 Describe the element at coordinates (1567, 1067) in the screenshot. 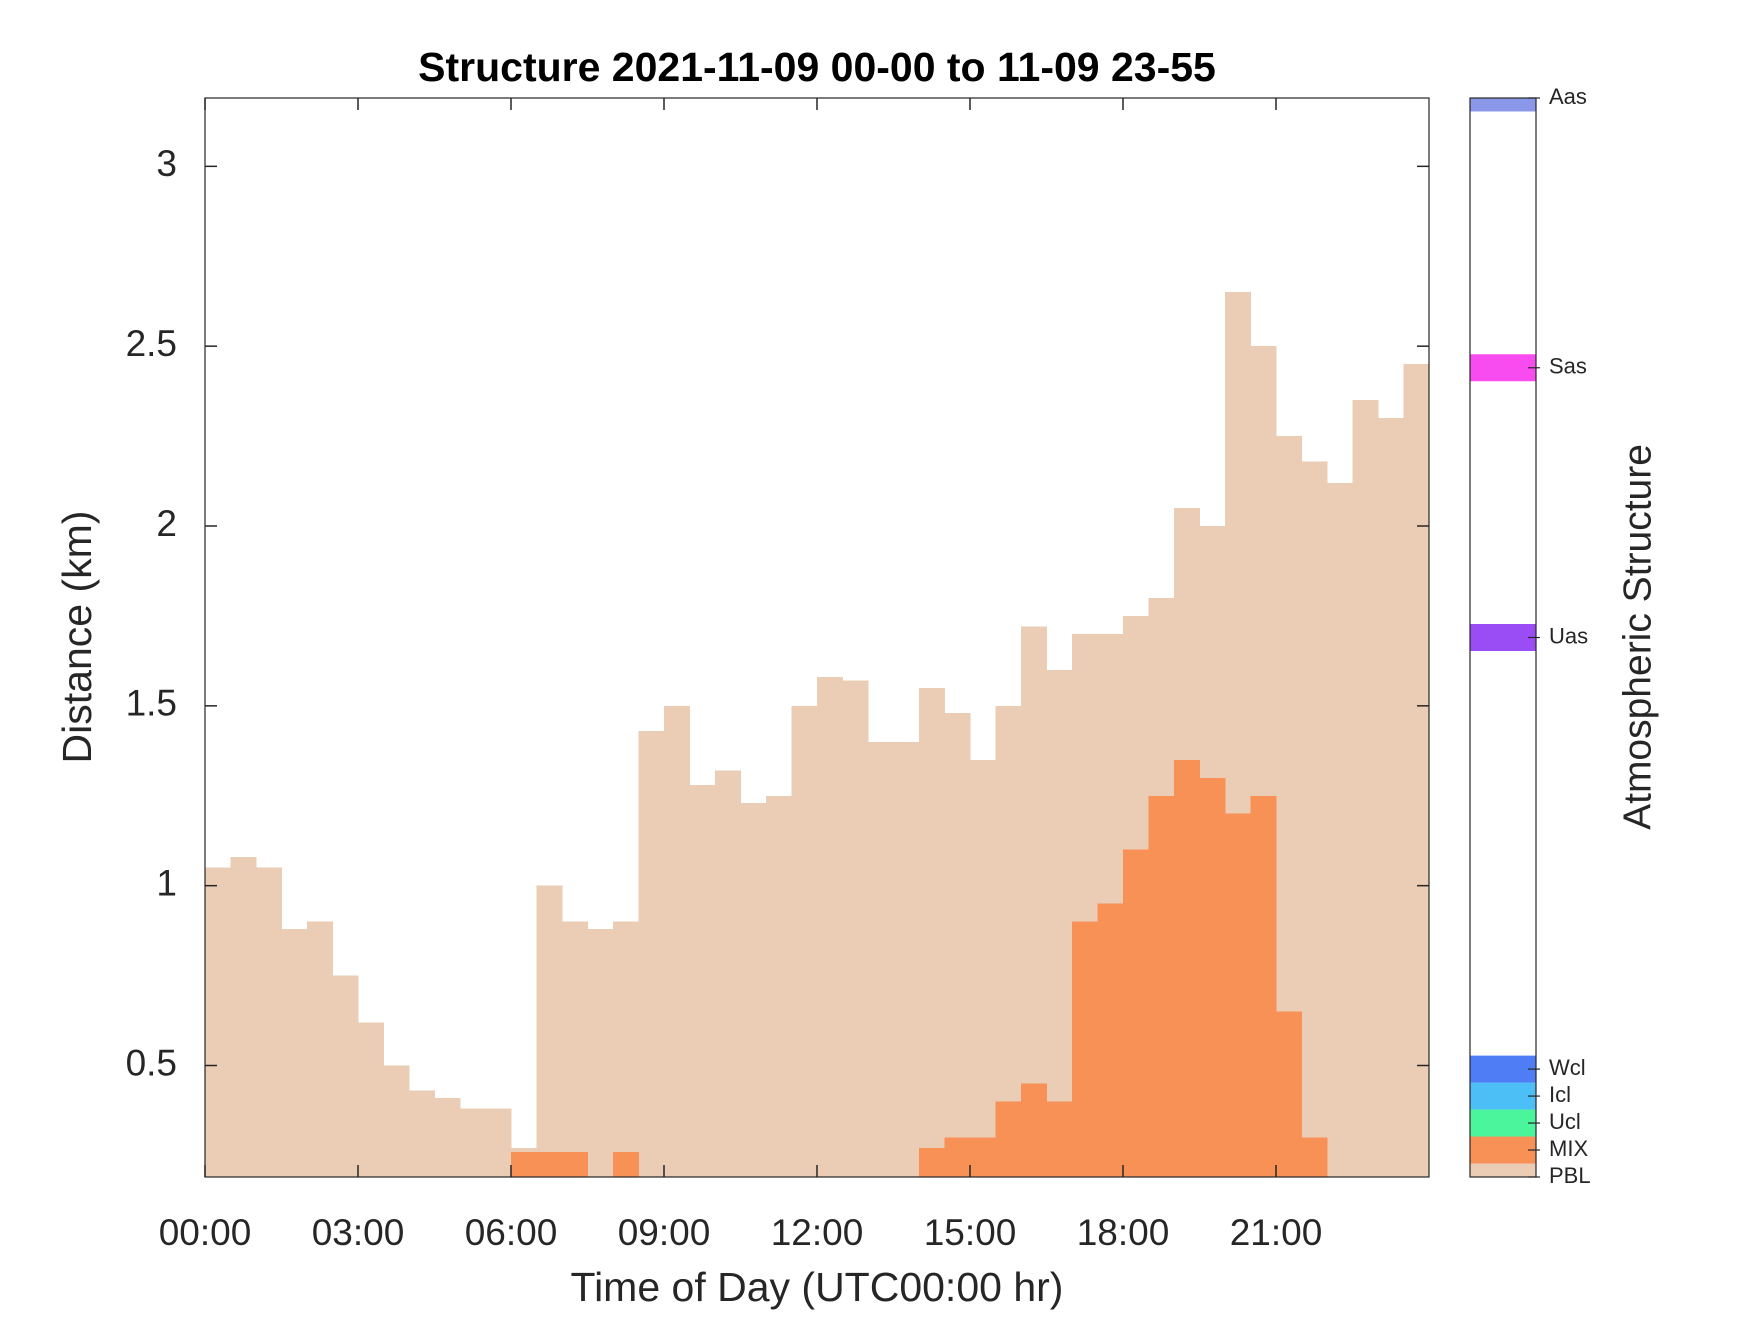

I see `colorbar-label: Wcl` at that location.